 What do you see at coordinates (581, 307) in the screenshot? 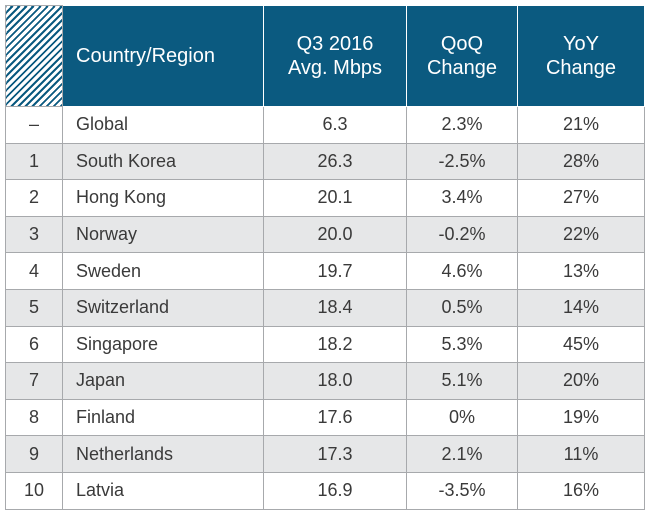
I see `value-cell: 14%` at bounding box center [581, 307].